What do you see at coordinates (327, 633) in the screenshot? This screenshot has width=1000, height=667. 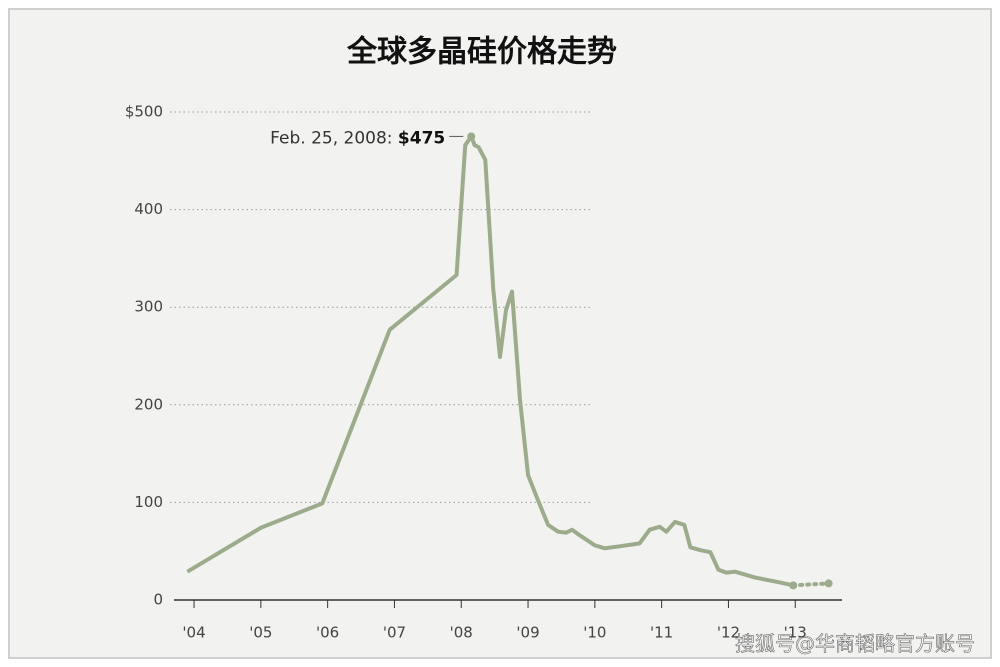 I see `x-tick-label: '06` at bounding box center [327, 633].